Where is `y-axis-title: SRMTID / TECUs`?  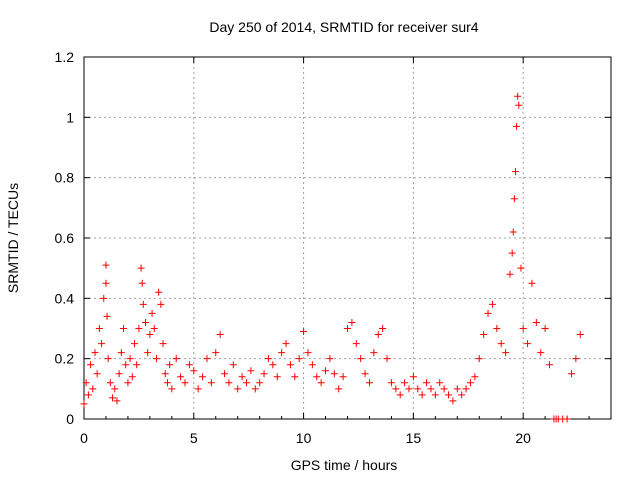 y-axis-title: SRMTID / TECUs is located at coordinates (13, 238).